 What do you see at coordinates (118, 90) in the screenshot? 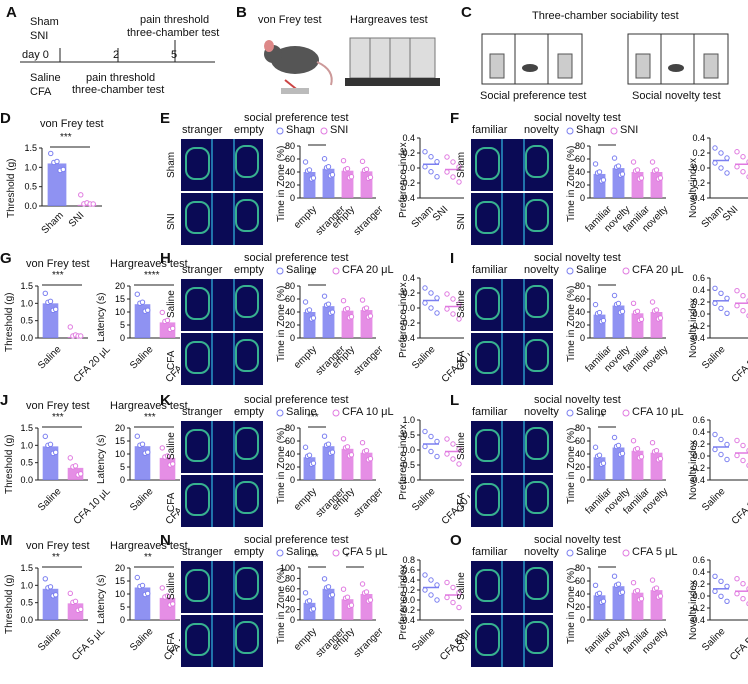
I see `timeline-bottom-2: three-chamber test` at bounding box center [118, 90].